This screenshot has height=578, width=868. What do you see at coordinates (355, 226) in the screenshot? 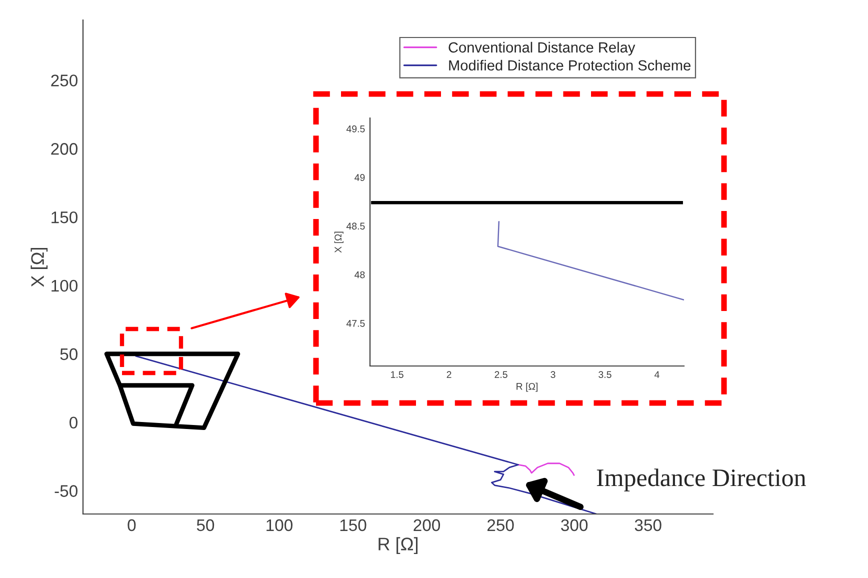
I see `y-tick-label: 48.5` at bounding box center [355, 226].